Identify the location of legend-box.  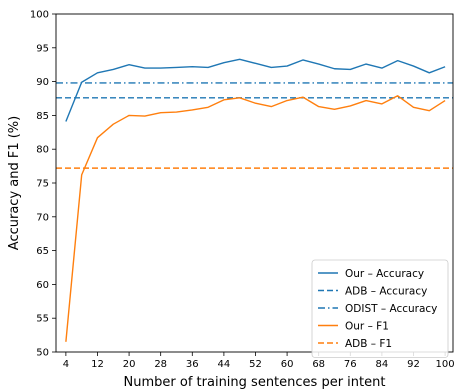
(380, 308).